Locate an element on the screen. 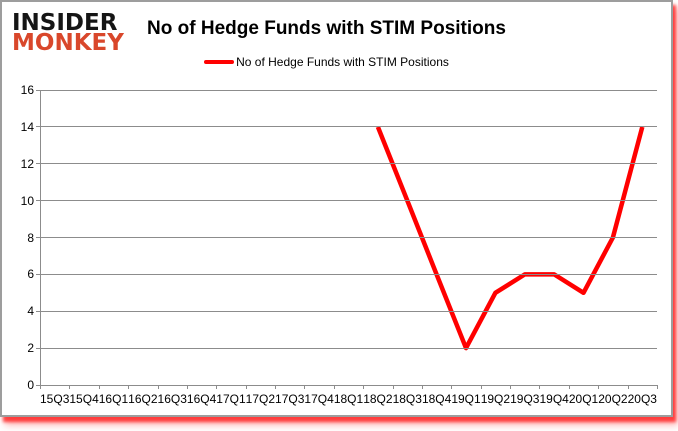  x-tick-label: 20Q3 is located at coordinates (642, 399).